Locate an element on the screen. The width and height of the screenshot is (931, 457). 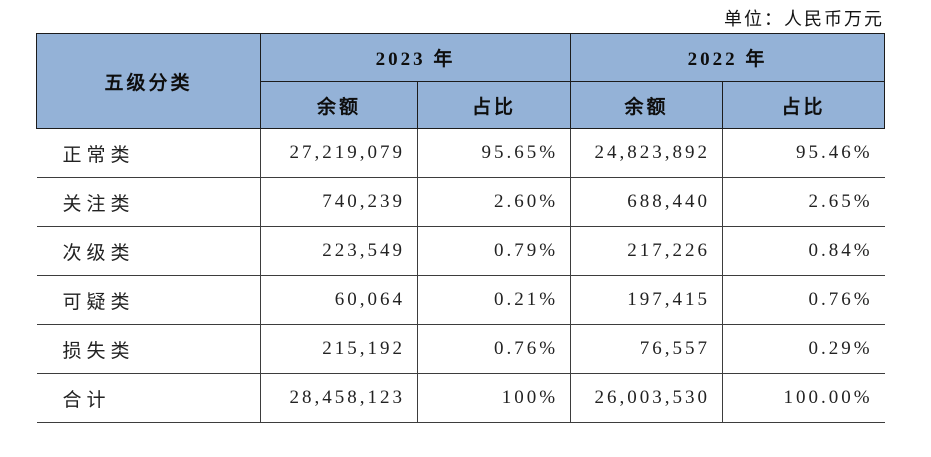
percentage-2023-cell: 2.60% is located at coordinates (494, 202).